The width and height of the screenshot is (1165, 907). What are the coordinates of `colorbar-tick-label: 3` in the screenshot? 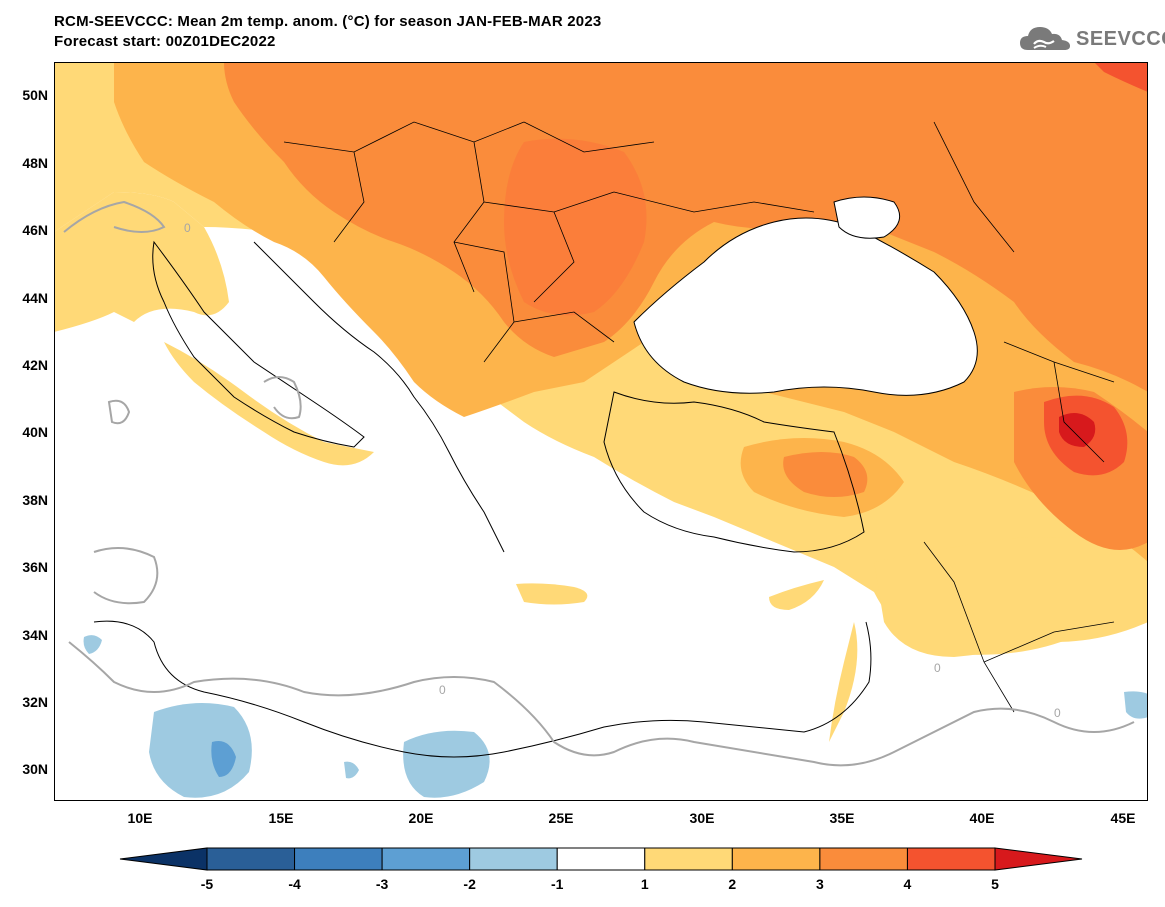 It's located at (819, 884).